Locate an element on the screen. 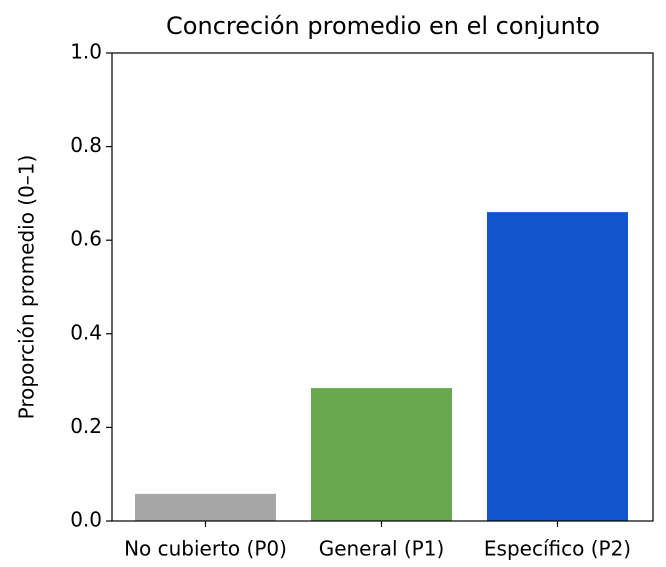 This screenshot has width=666, height=567. x-tick-label: General (P1) is located at coordinates (382, 549).